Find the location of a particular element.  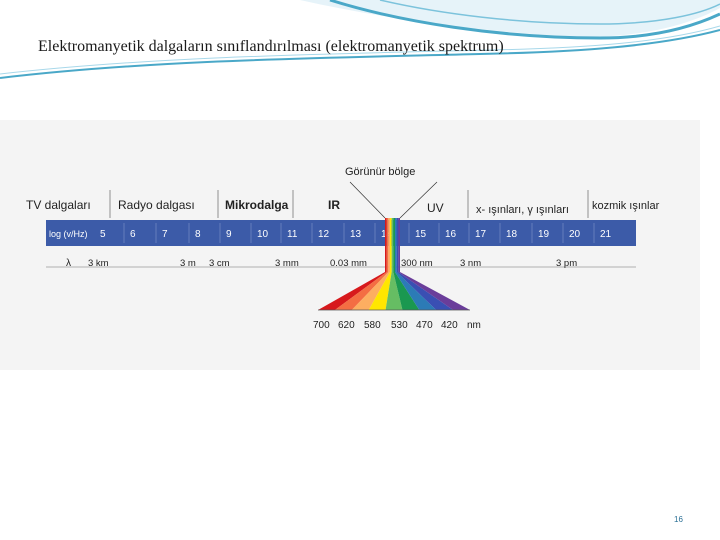

header-decoration is located at coordinates (360, 39).